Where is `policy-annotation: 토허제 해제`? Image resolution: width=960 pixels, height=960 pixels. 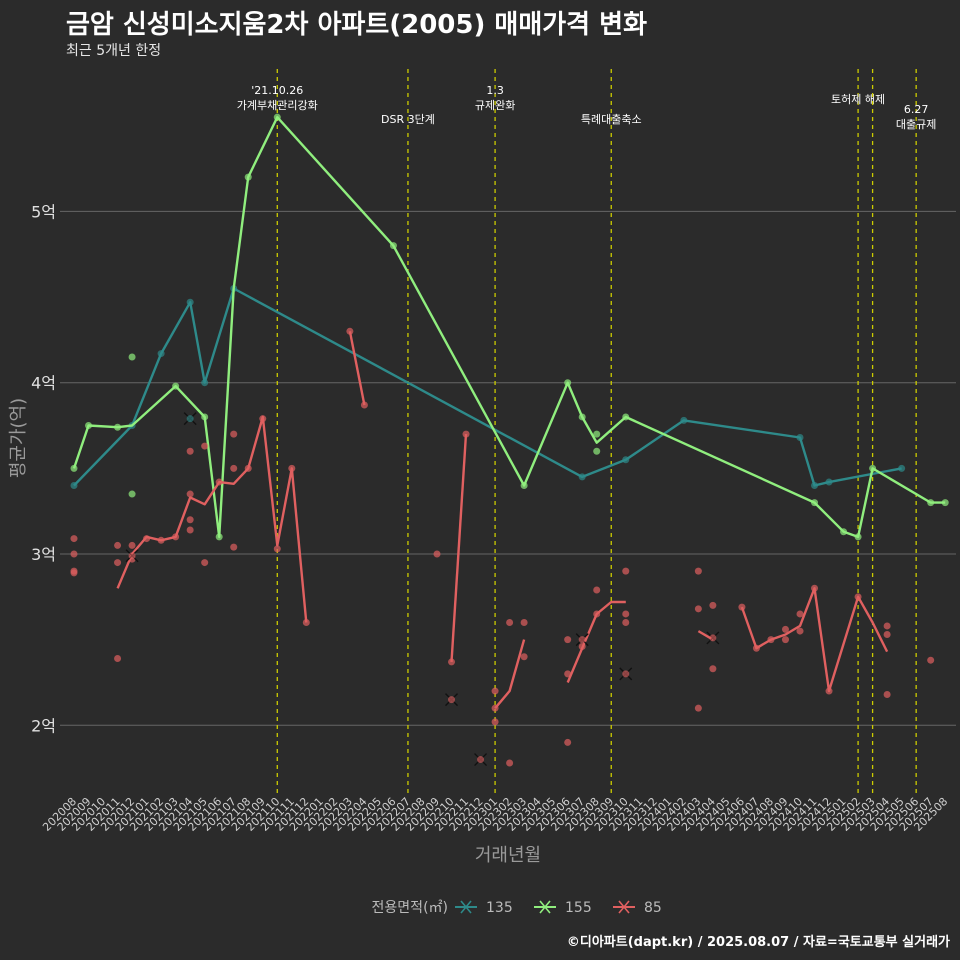
policy-annotation: 토허제 해제 is located at coordinates (858, 99).